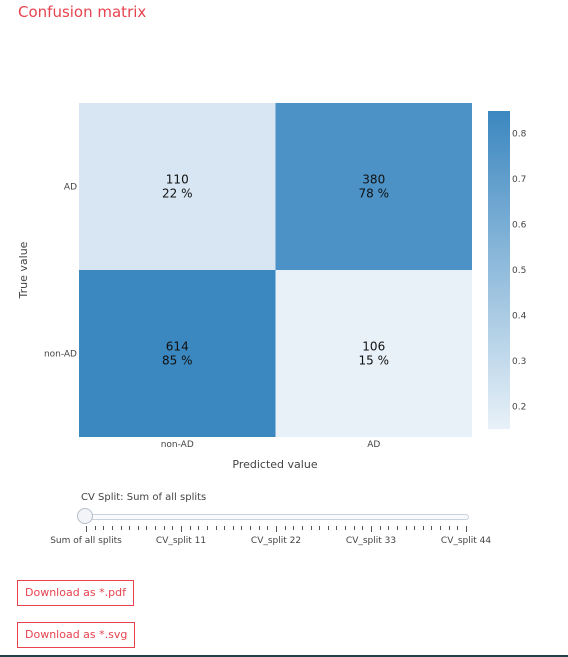 This screenshot has height=657, width=568. What do you see at coordinates (70, 188) in the screenshot?
I see `y-tick-label: AD` at bounding box center [70, 188].